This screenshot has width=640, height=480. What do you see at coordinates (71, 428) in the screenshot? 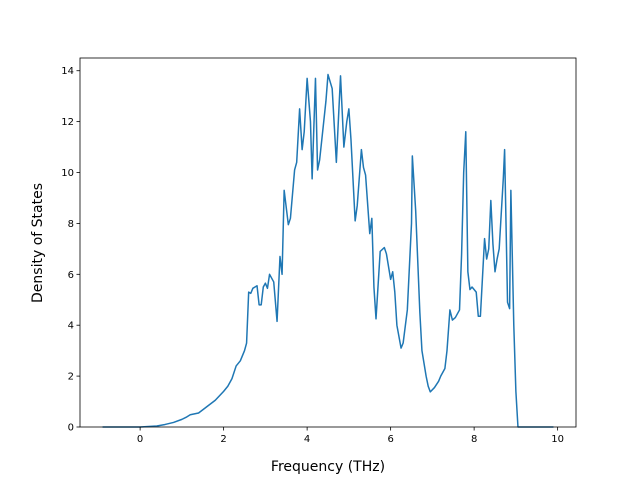
I see `y-tick-label: 0` at bounding box center [71, 428].